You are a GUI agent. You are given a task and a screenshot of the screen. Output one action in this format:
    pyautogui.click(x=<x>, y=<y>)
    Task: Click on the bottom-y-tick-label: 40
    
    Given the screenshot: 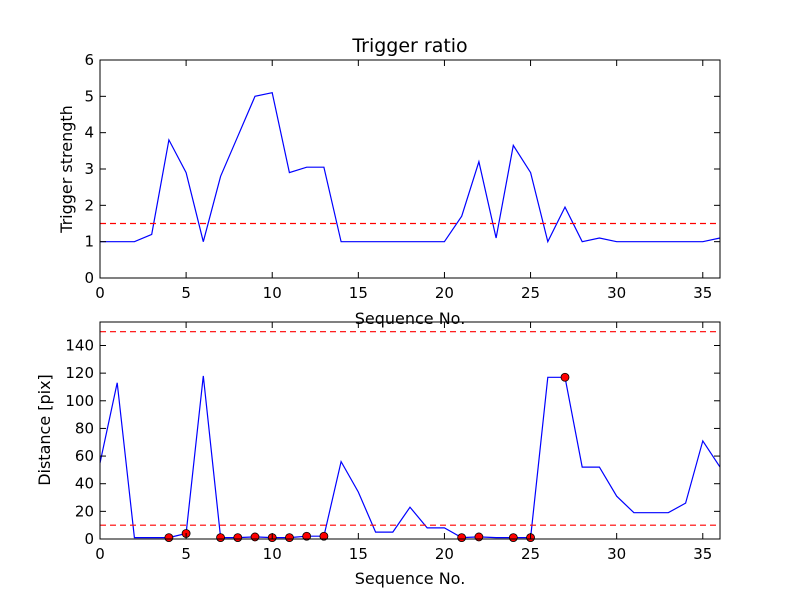 What is the action you would take?
    pyautogui.click(x=84, y=484)
    